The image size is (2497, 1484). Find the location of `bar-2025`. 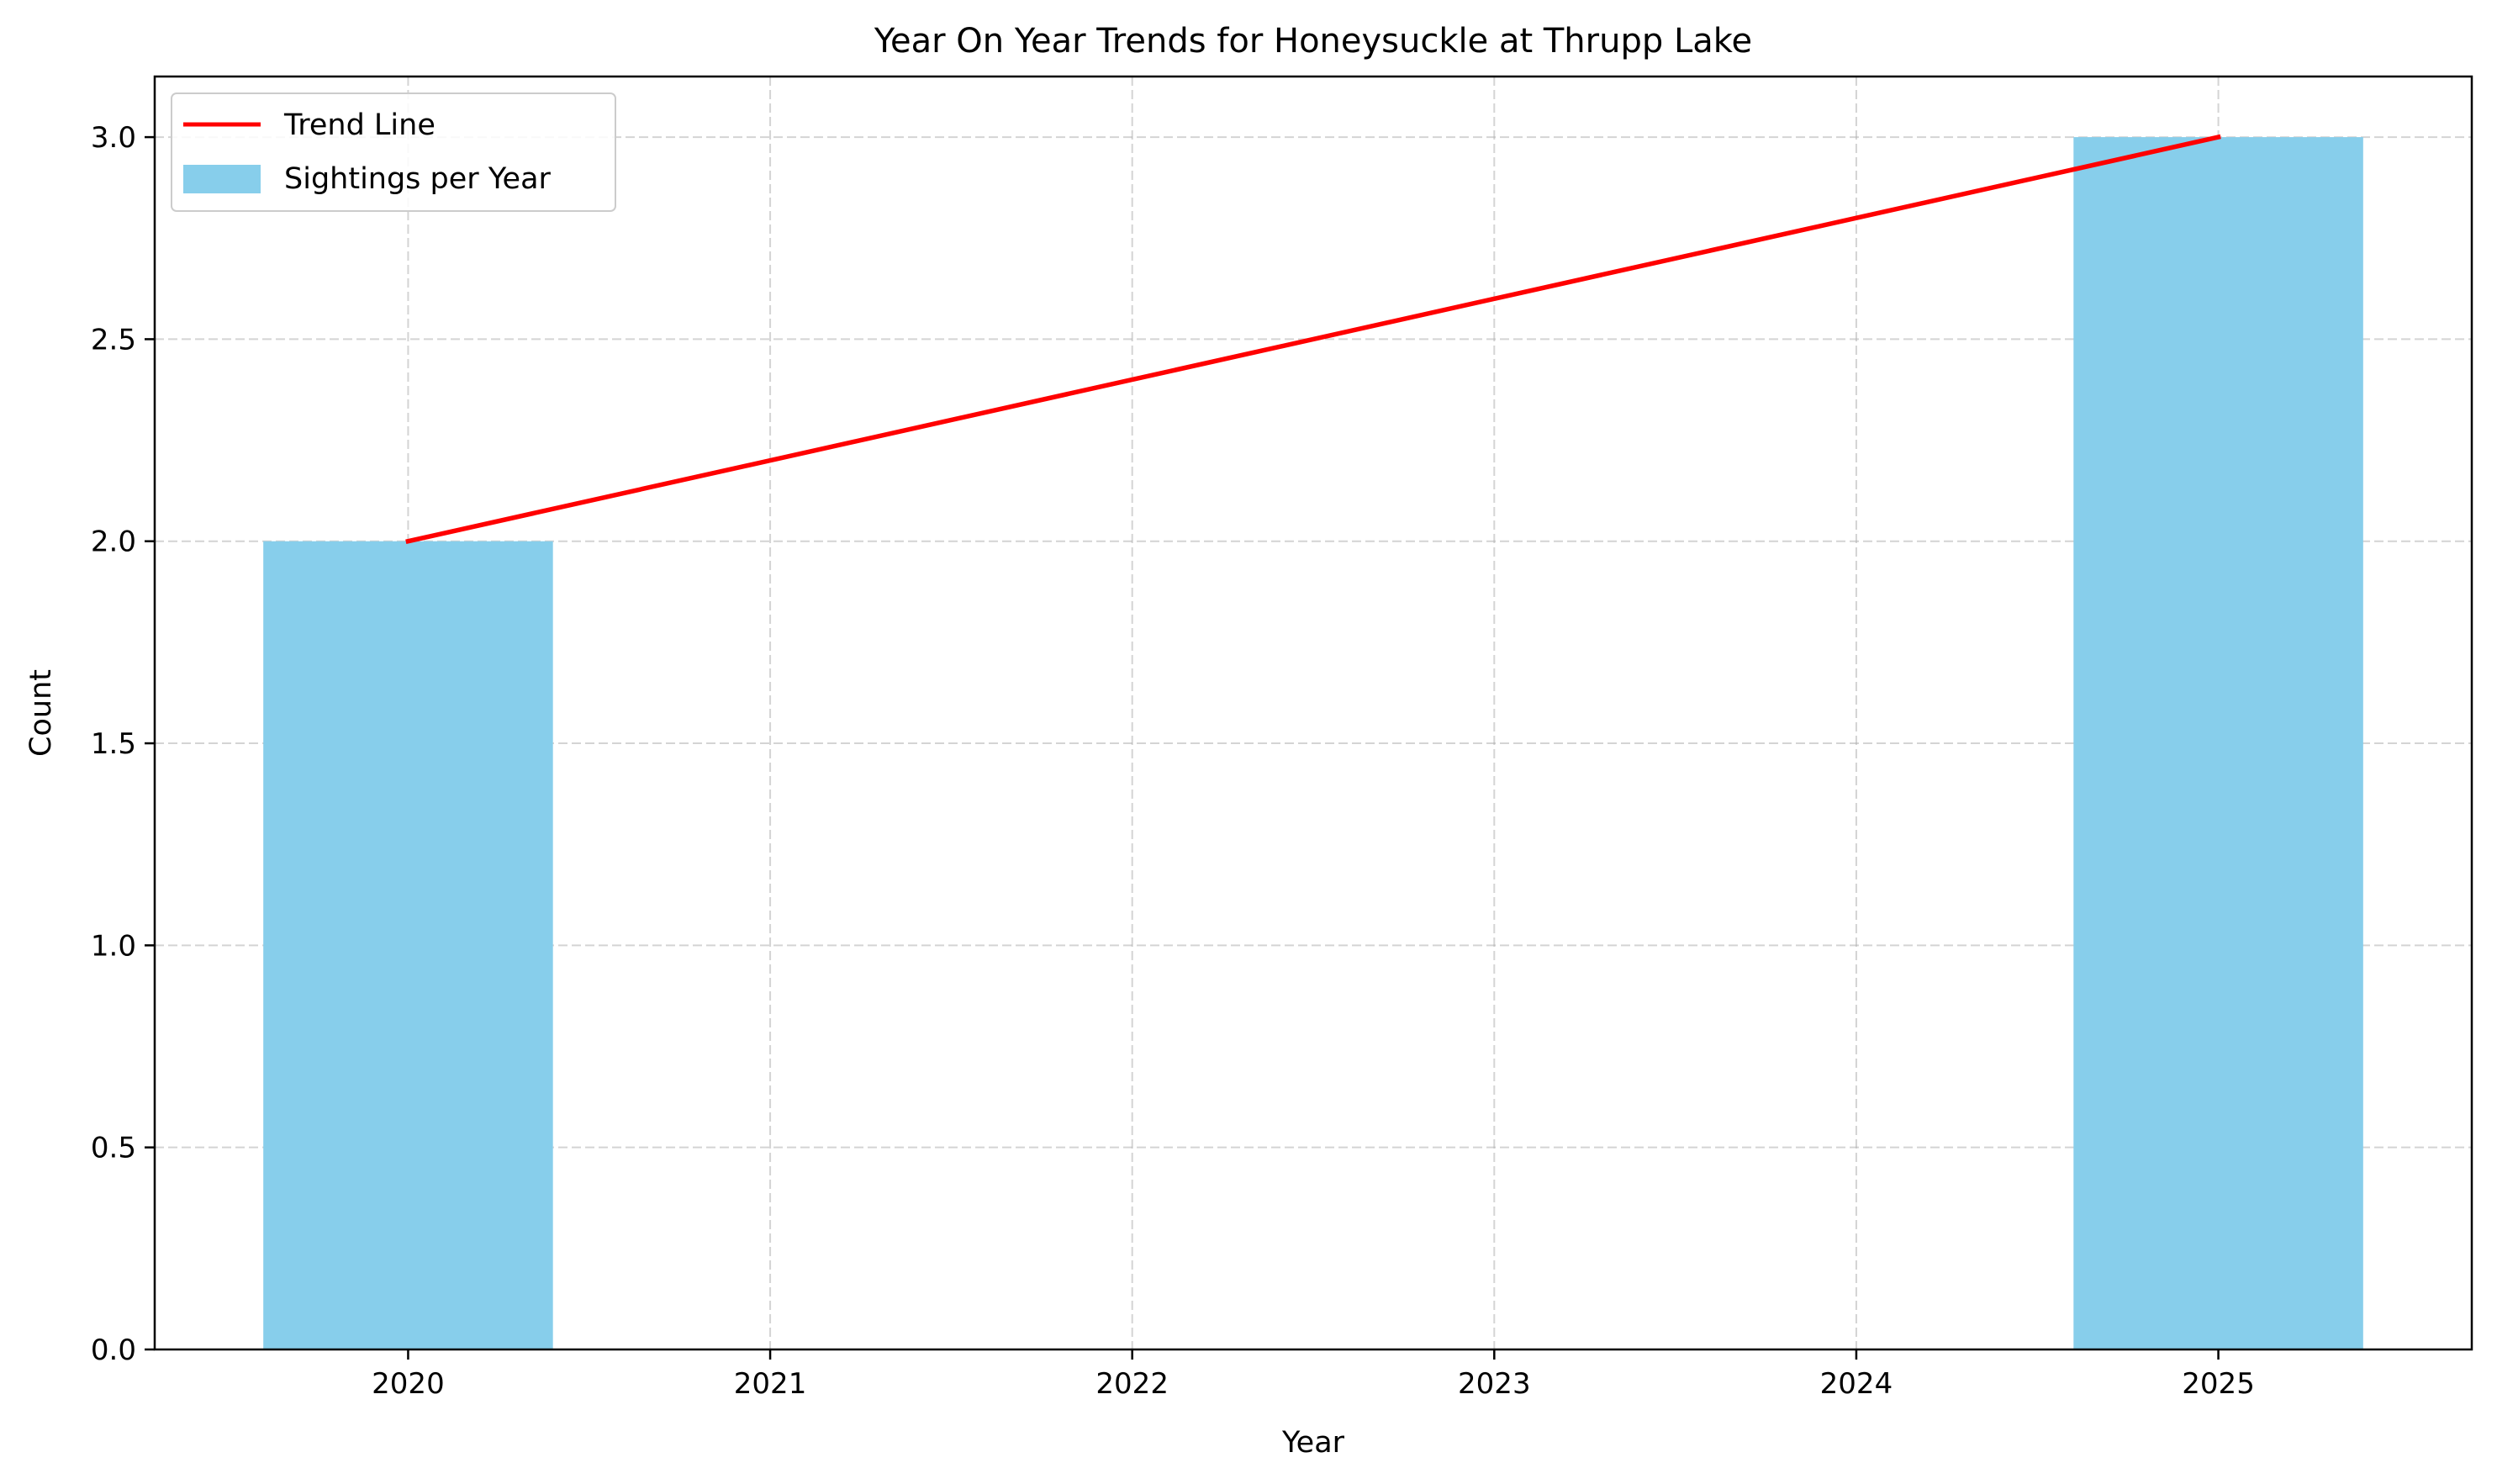

bar-2025 is located at coordinates (2218, 743).